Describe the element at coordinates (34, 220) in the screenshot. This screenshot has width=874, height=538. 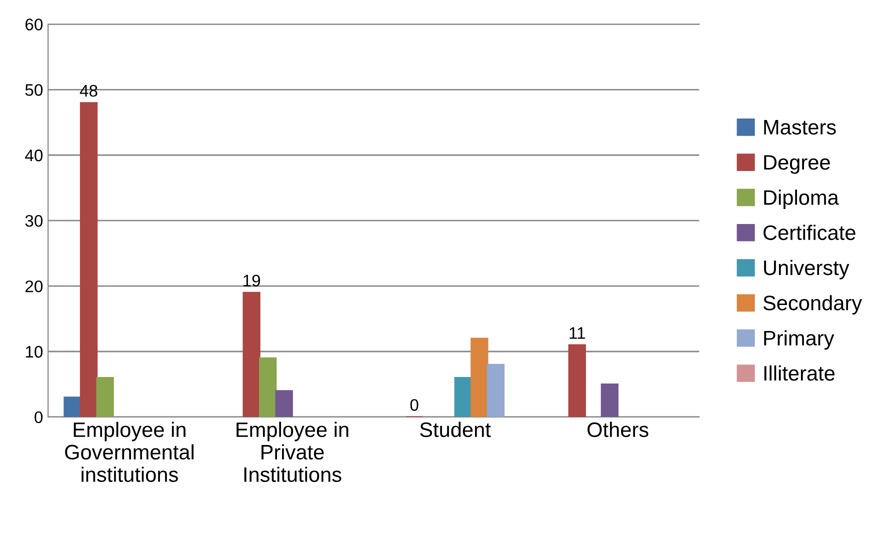
I see `y-tick-label: 30` at that location.